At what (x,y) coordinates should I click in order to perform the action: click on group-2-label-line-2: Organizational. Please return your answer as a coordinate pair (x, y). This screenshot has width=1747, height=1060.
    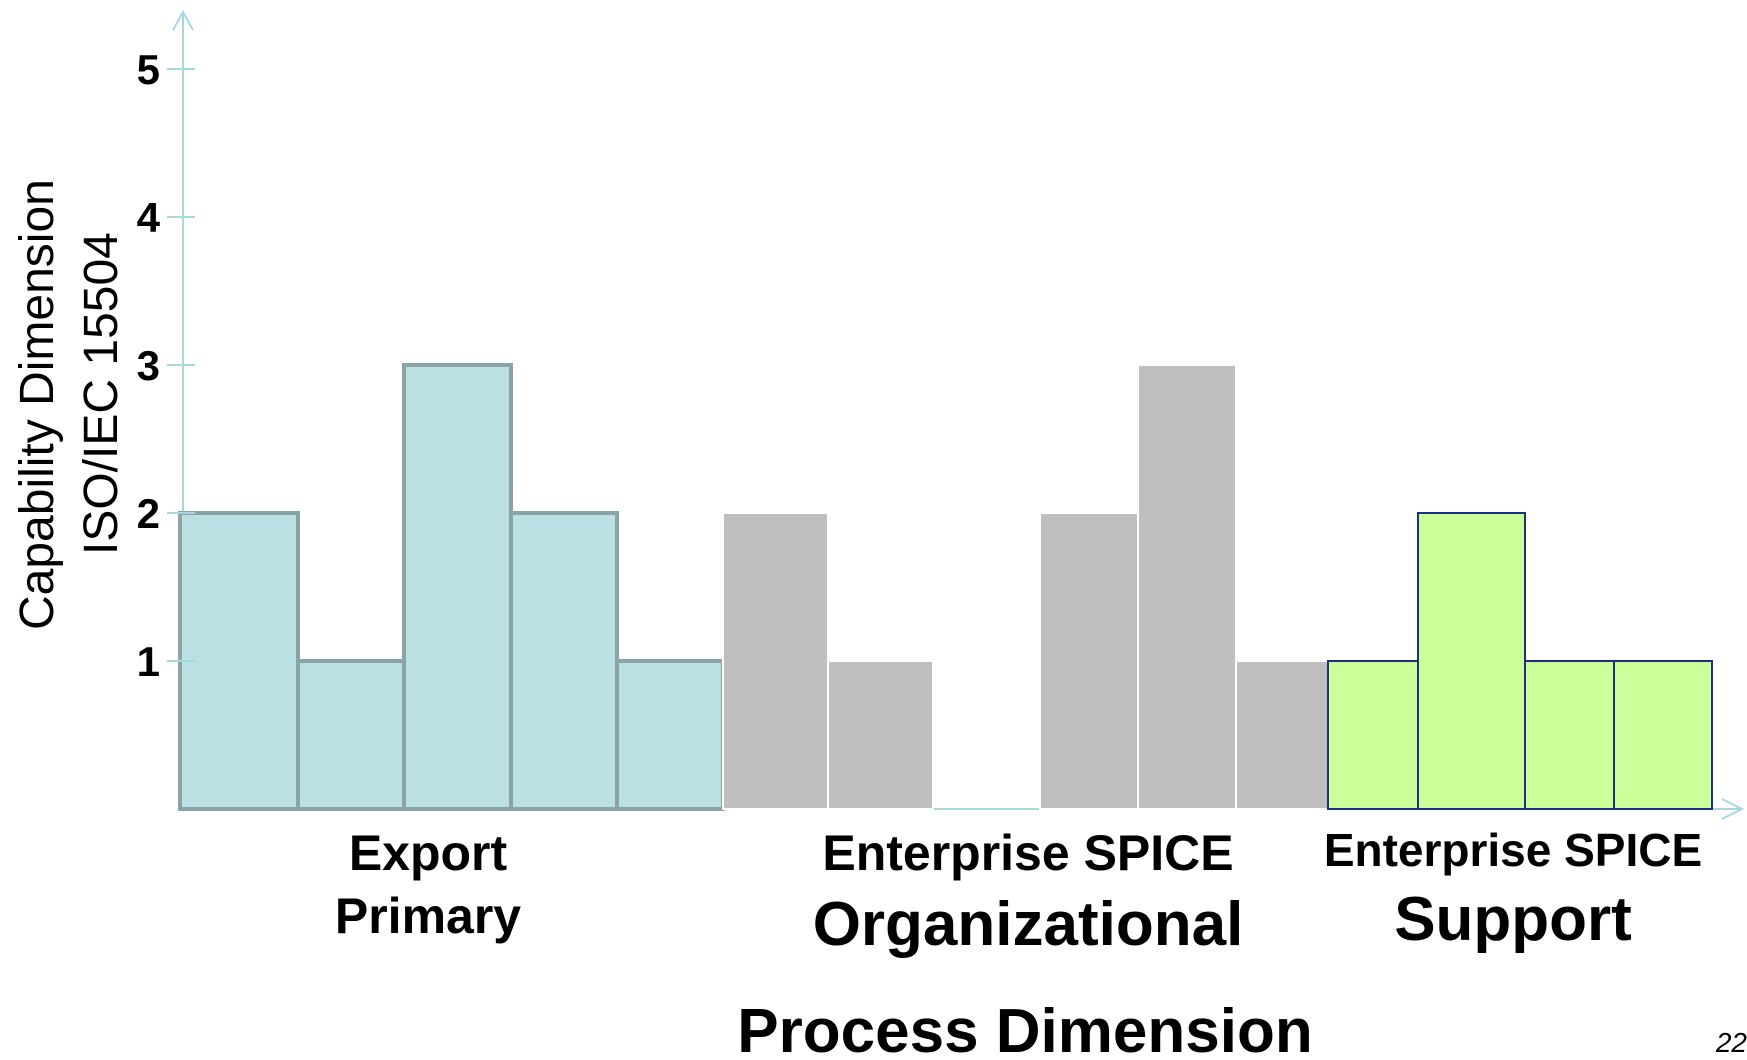
    Looking at the image, I should click on (1028, 924).